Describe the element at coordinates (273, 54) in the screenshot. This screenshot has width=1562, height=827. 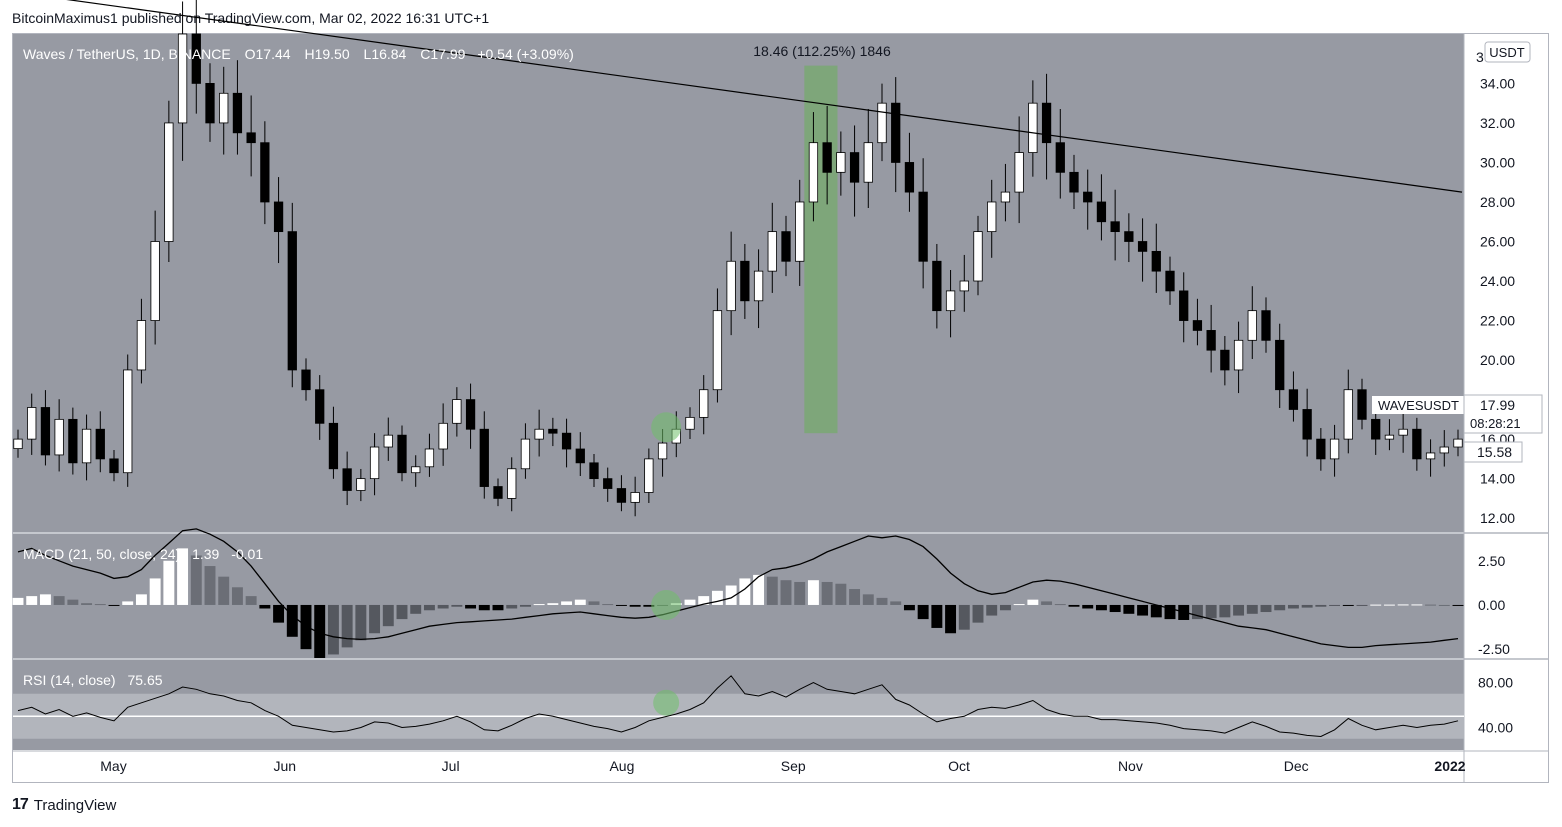
I see `ohlc-open: 17.44` at that location.